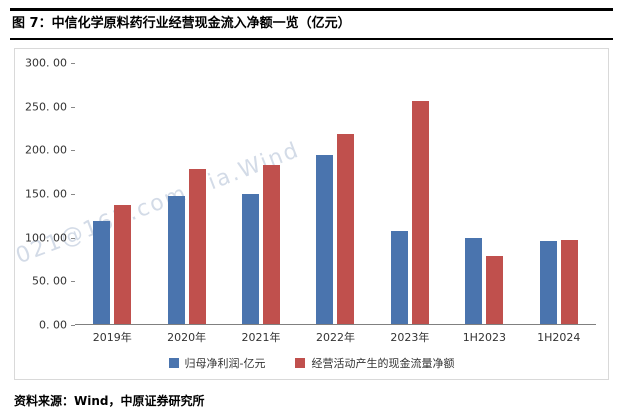 The height and width of the screenshot is (417, 623). What do you see at coordinates (49, 281) in the screenshot?
I see `y-tick-label: 50. 00` at bounding box center [49, 281].